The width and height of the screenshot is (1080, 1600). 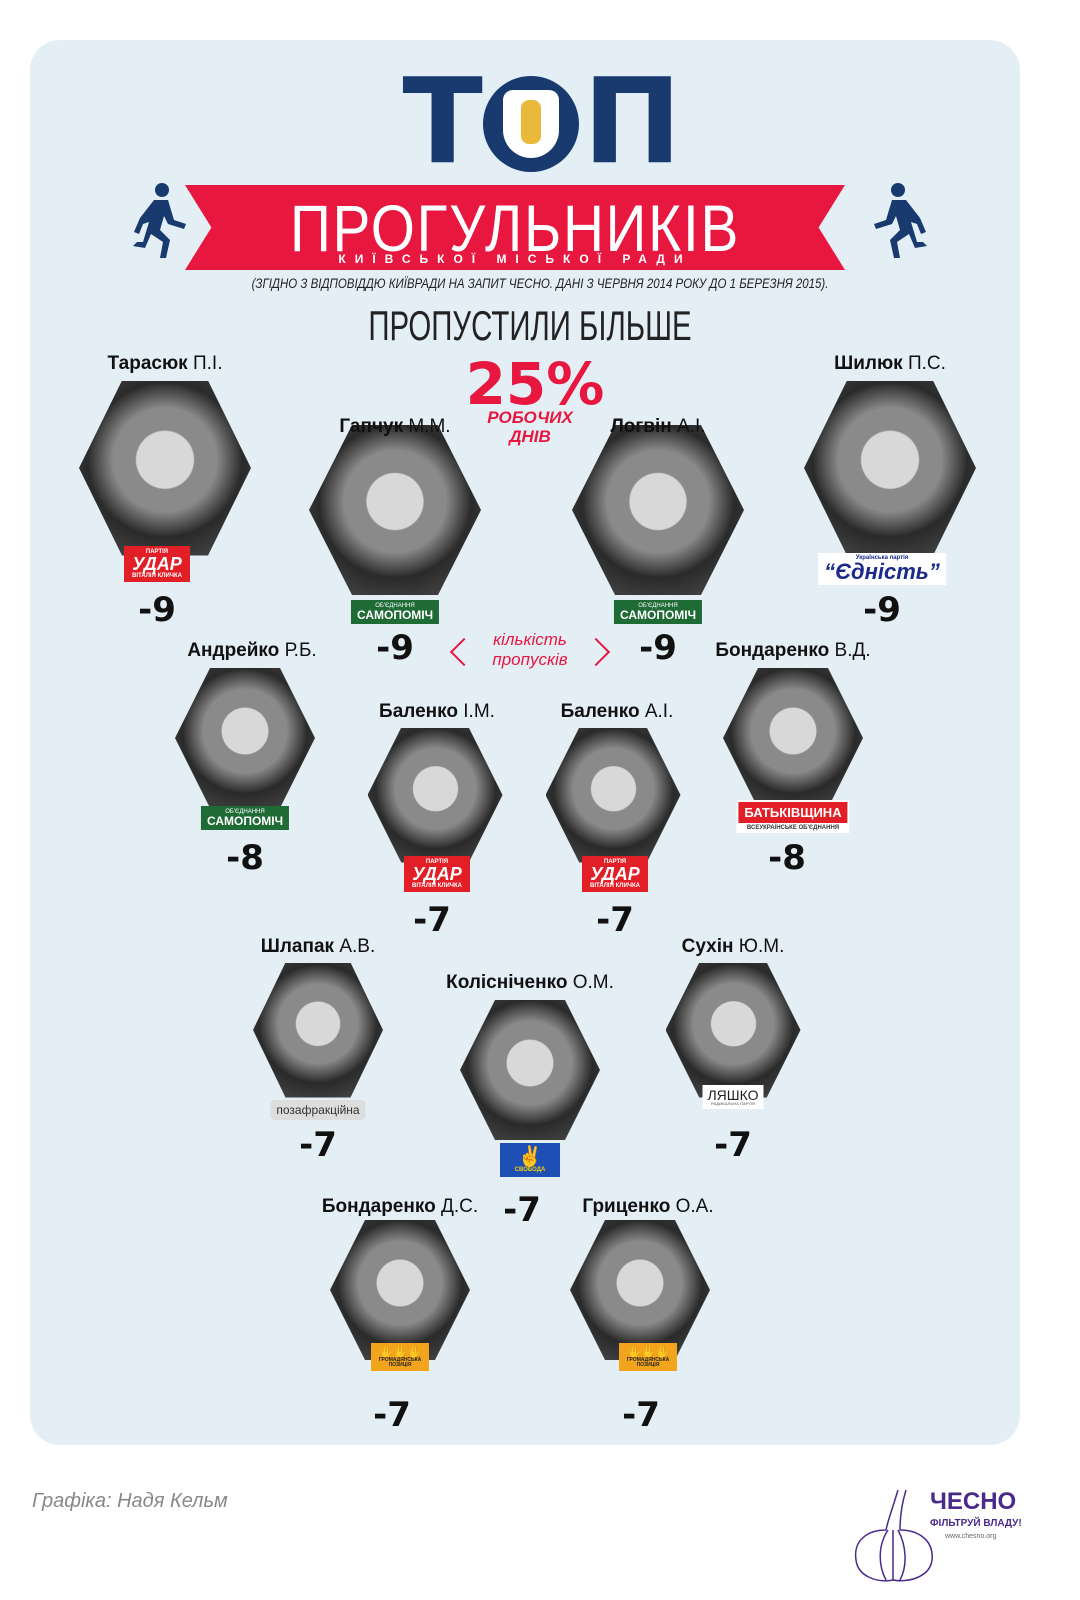 I want to click on three-fingers-icon: ✌, so click(x=530, y=1157).